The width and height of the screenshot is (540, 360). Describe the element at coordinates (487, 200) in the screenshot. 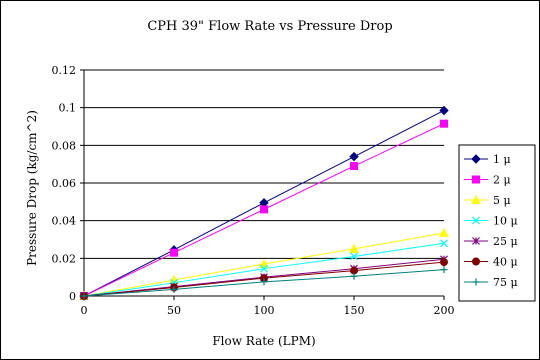

I see `legend-item: 5 μ` at that location.